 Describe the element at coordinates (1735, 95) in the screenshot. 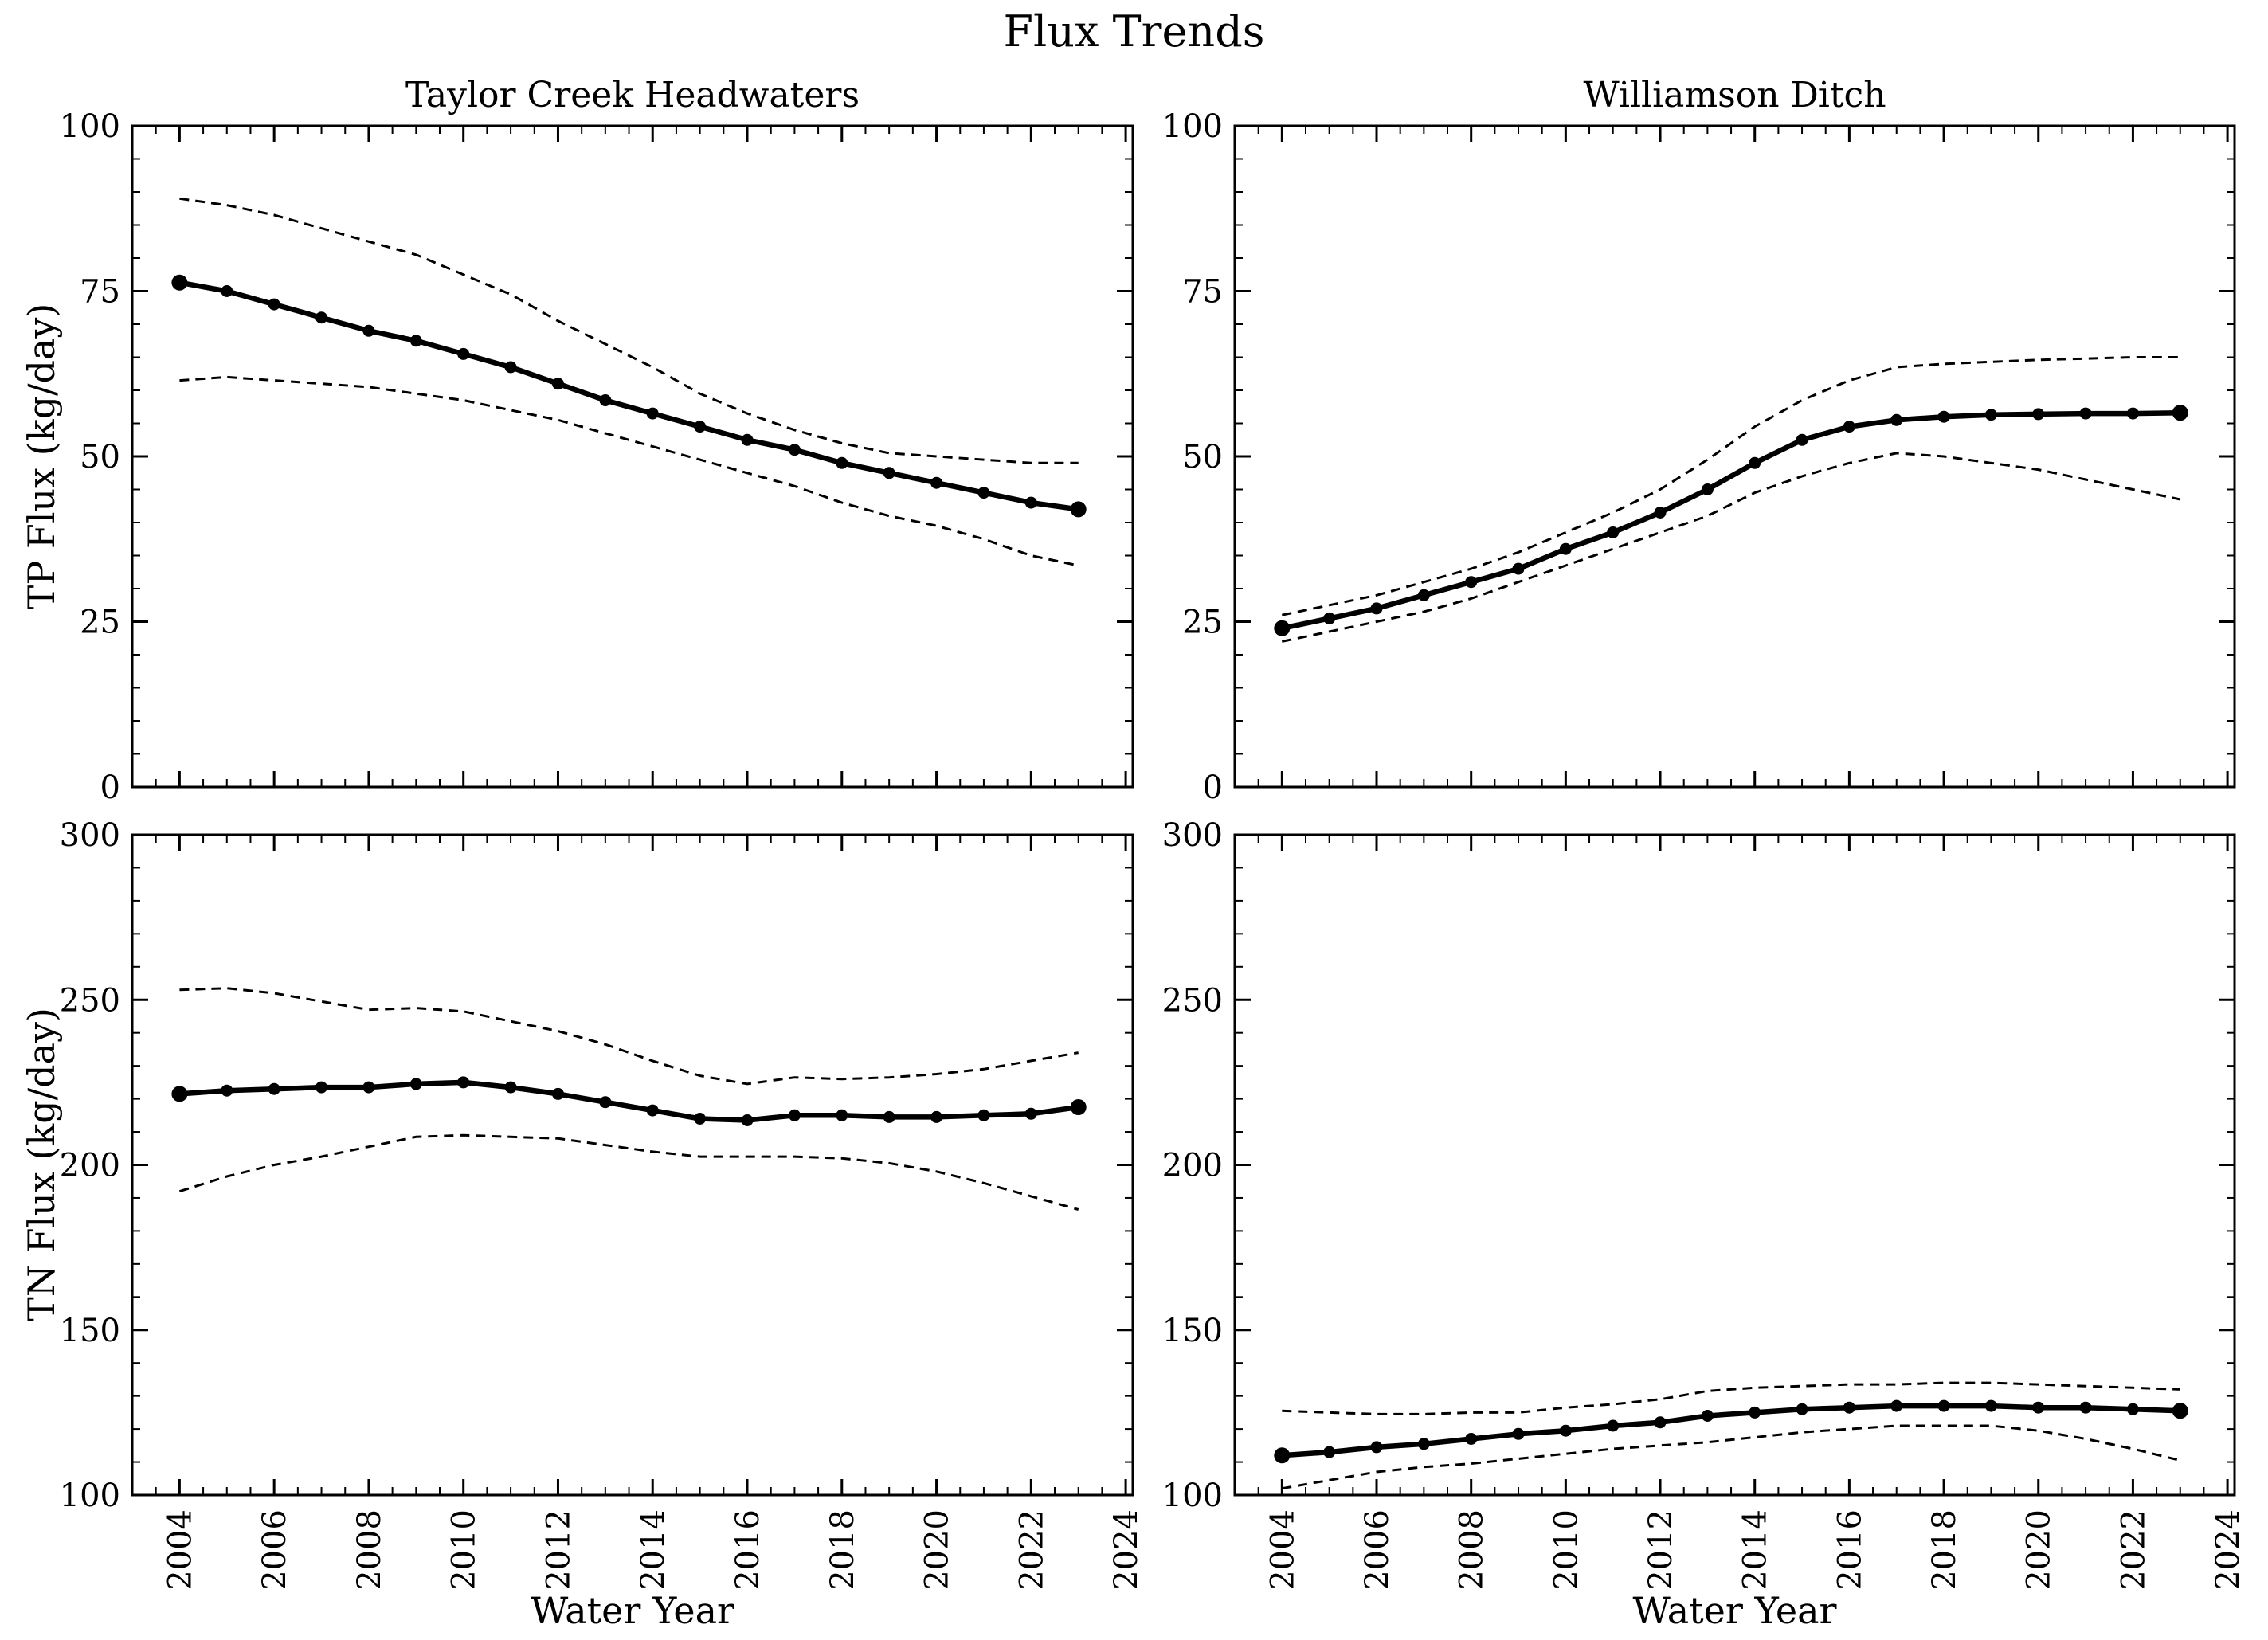

I see `panel-title-williamson-ditch: Williamson Ditch` at that location.